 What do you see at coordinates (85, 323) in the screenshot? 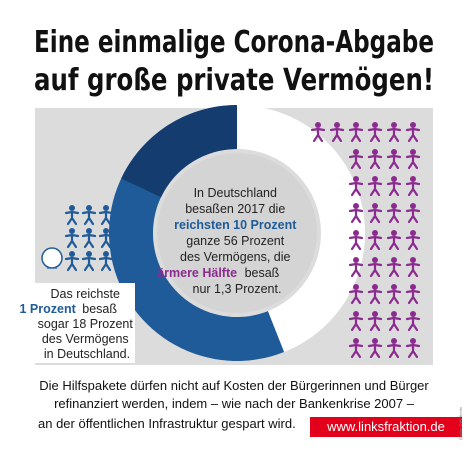
I see `left-box` at bounding box center [85, 323].